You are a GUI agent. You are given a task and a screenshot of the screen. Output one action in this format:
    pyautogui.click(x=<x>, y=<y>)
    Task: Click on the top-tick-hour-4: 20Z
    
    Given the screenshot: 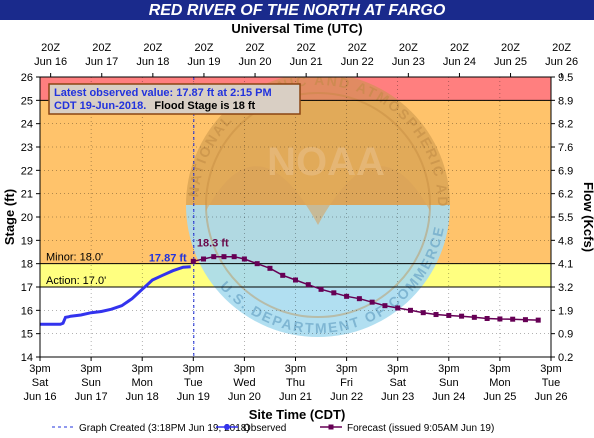 What is the action you would take?
    pyautogui.click(x=255, y=48)
    